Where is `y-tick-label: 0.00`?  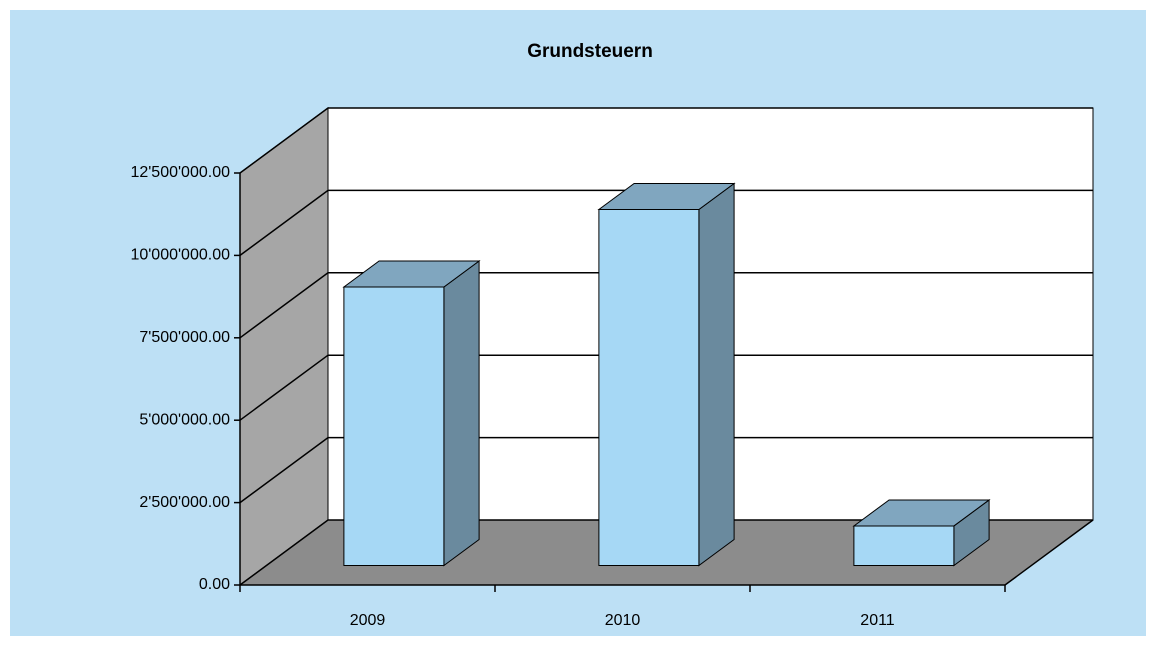
y-tick-label: 0.00 is located at coordinates (214, 584).